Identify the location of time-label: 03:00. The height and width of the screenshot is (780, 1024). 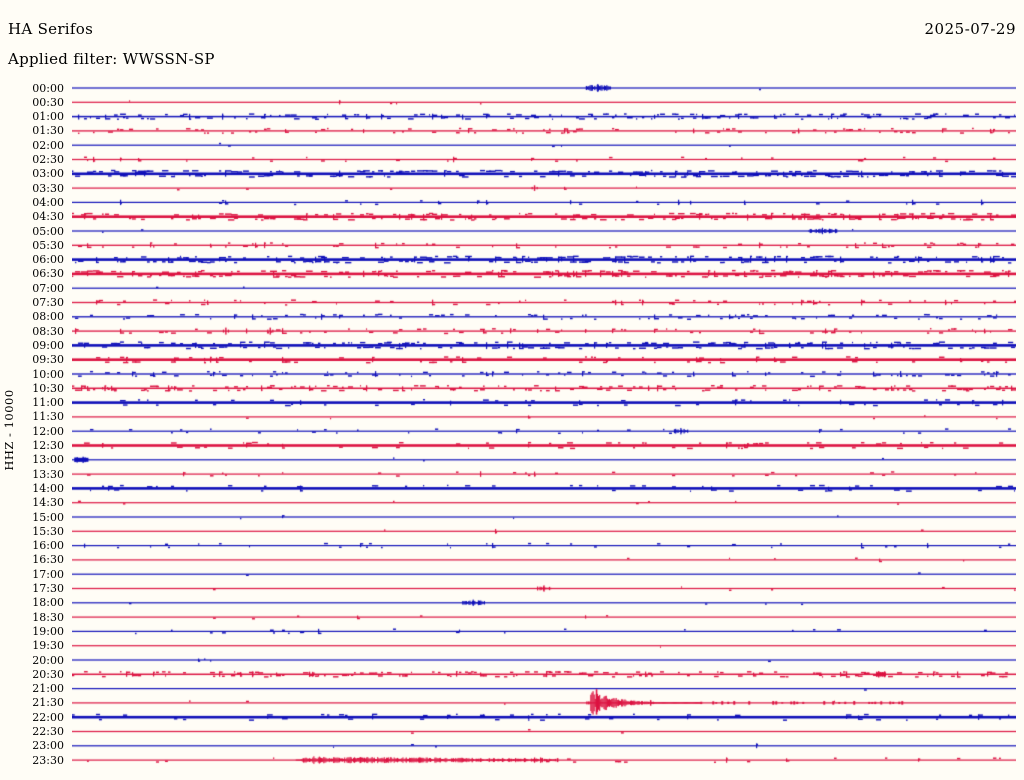
(48, 174).